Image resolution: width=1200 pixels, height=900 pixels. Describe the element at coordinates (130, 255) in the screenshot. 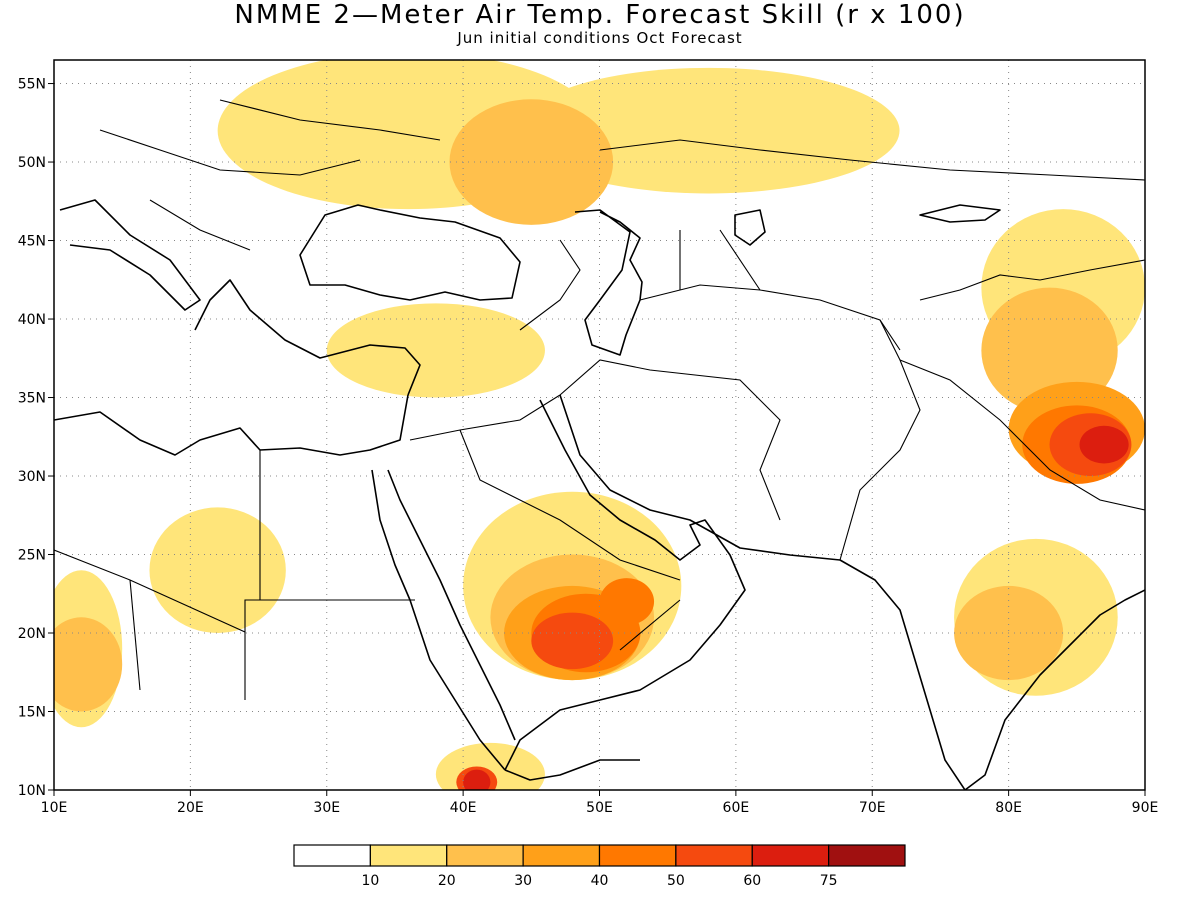

I see `balkan-coast` at that location.